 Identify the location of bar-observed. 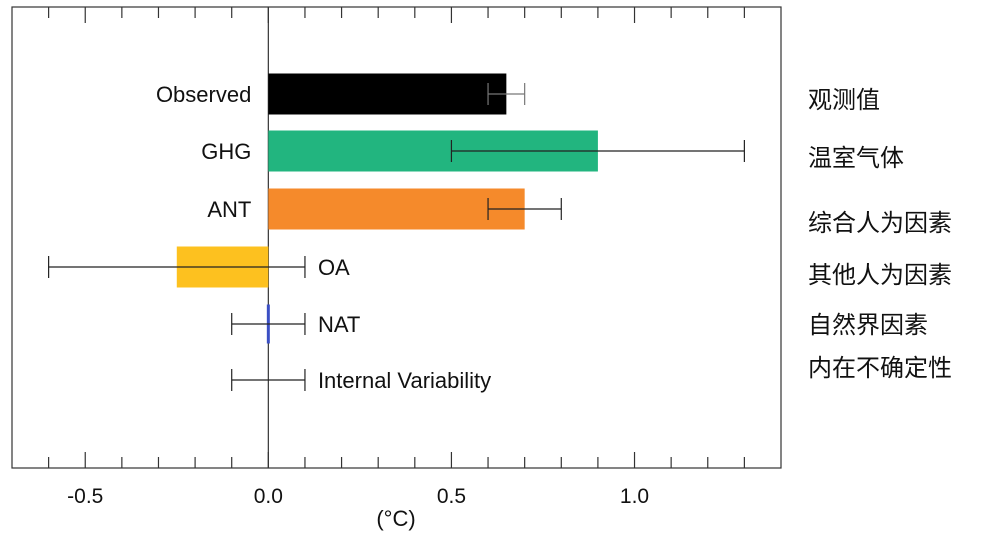
(387, 94).